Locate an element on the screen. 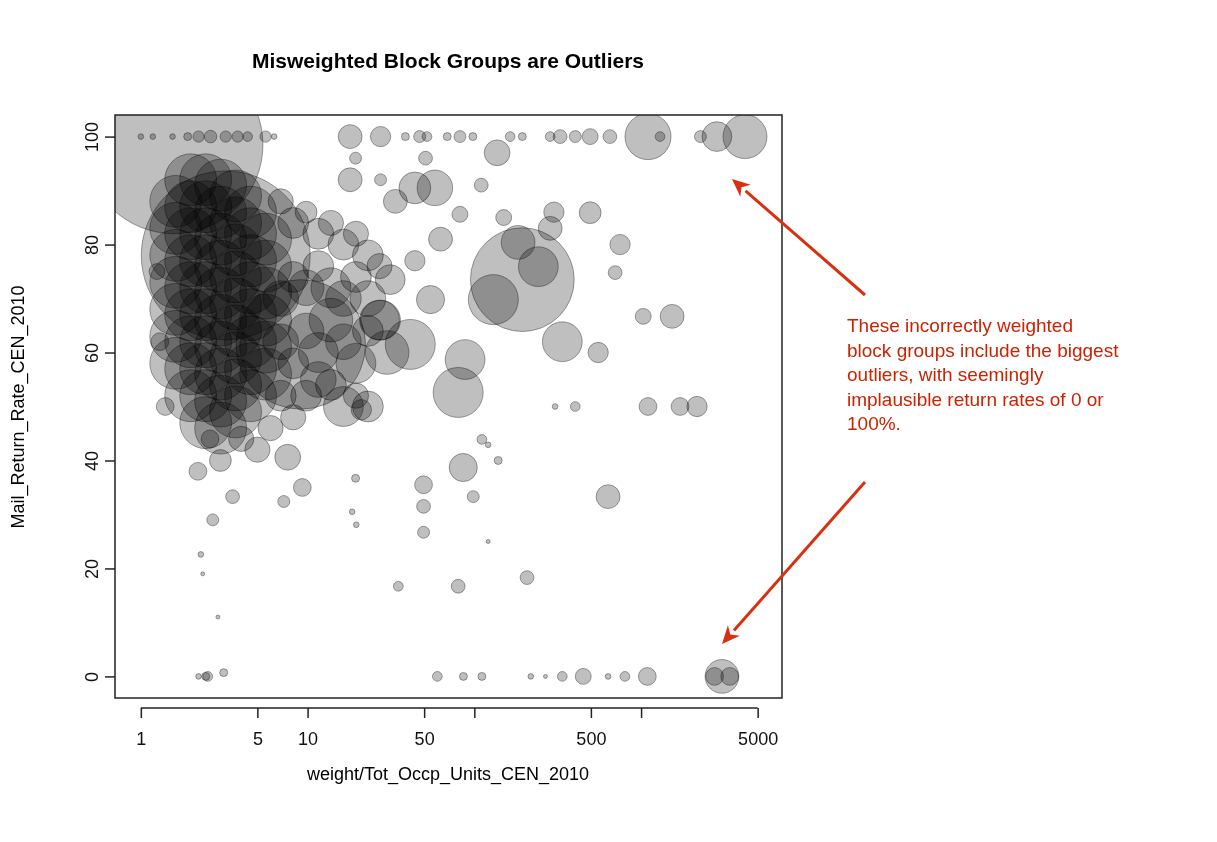  x-tick-label: 10 is located at coordinates (308, 738).